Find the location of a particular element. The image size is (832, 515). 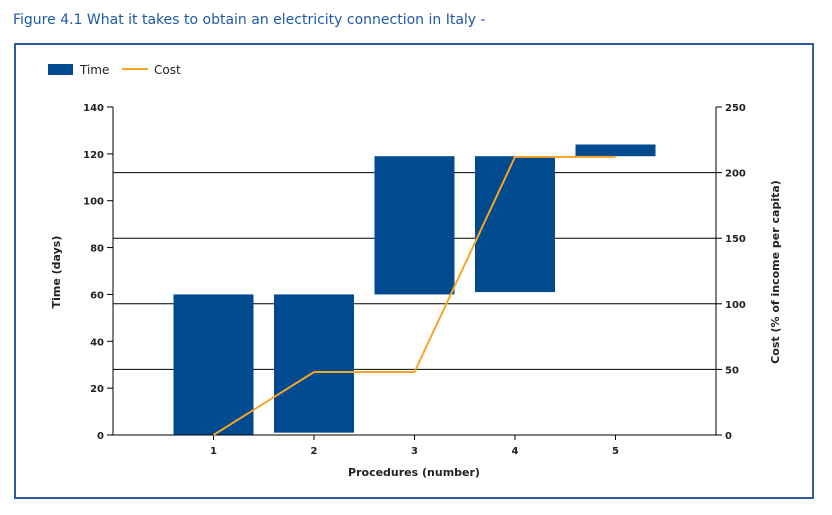

y-left-tick-label: 100 is located at coordinates (93, 202).